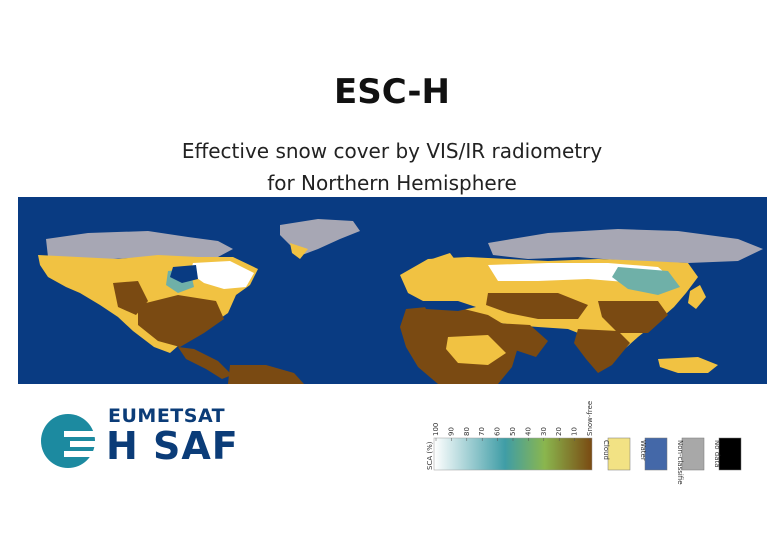 Image resolution: width=784 pixels, height=560 pixels. Describe the element at coordinates (436, 429) in the screenshot. I see `legend-tick-label: 100` at that location.